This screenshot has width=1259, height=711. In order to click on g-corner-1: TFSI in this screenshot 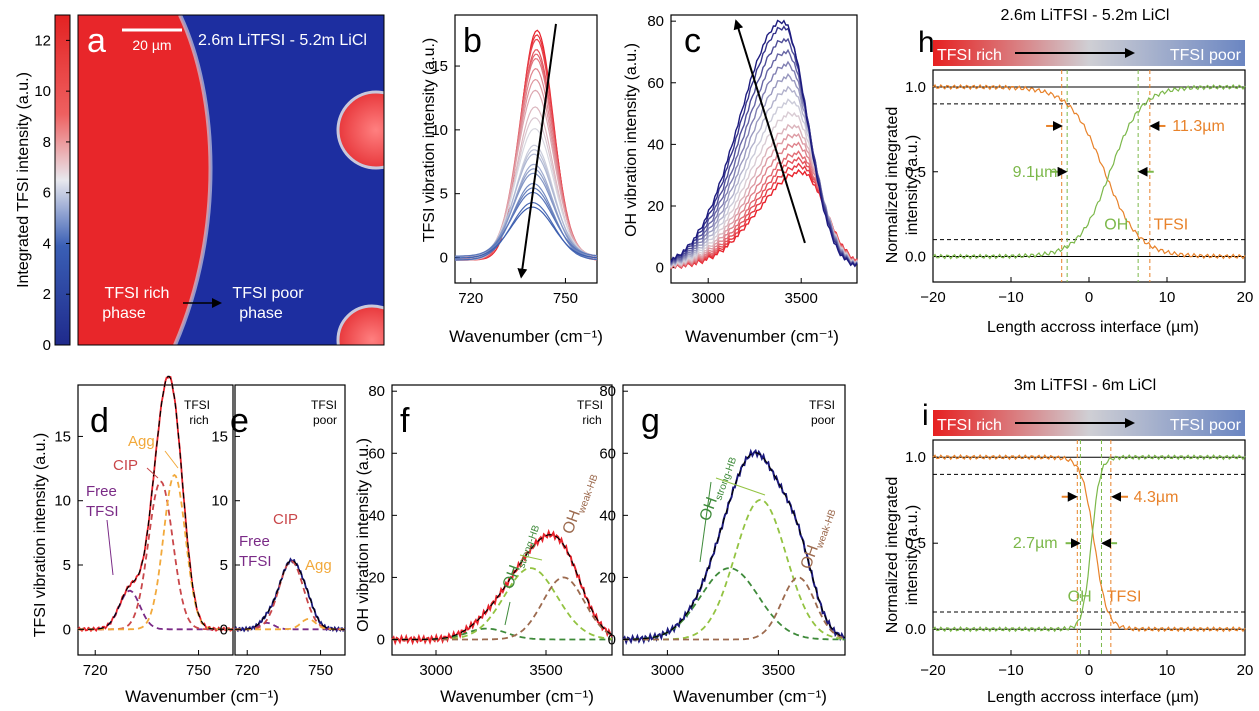, I will do `click(822, 405)`.